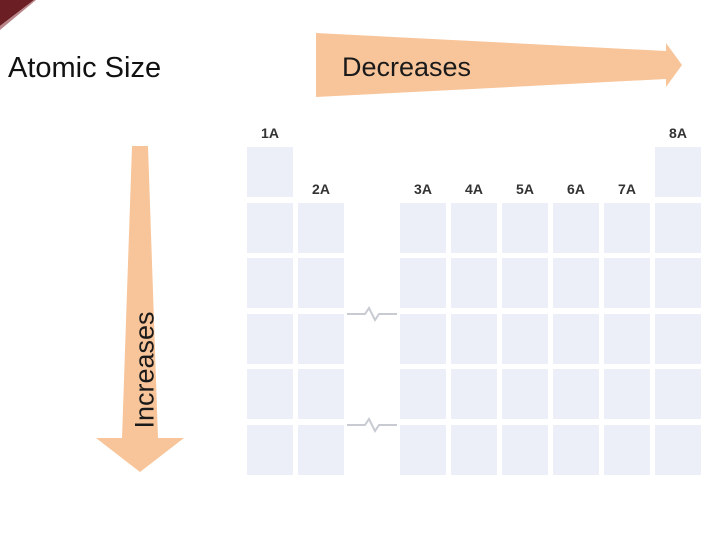 This screenshot has width=720, height=540. I want to click on group-label-6a: 6A, so click(576, 188).